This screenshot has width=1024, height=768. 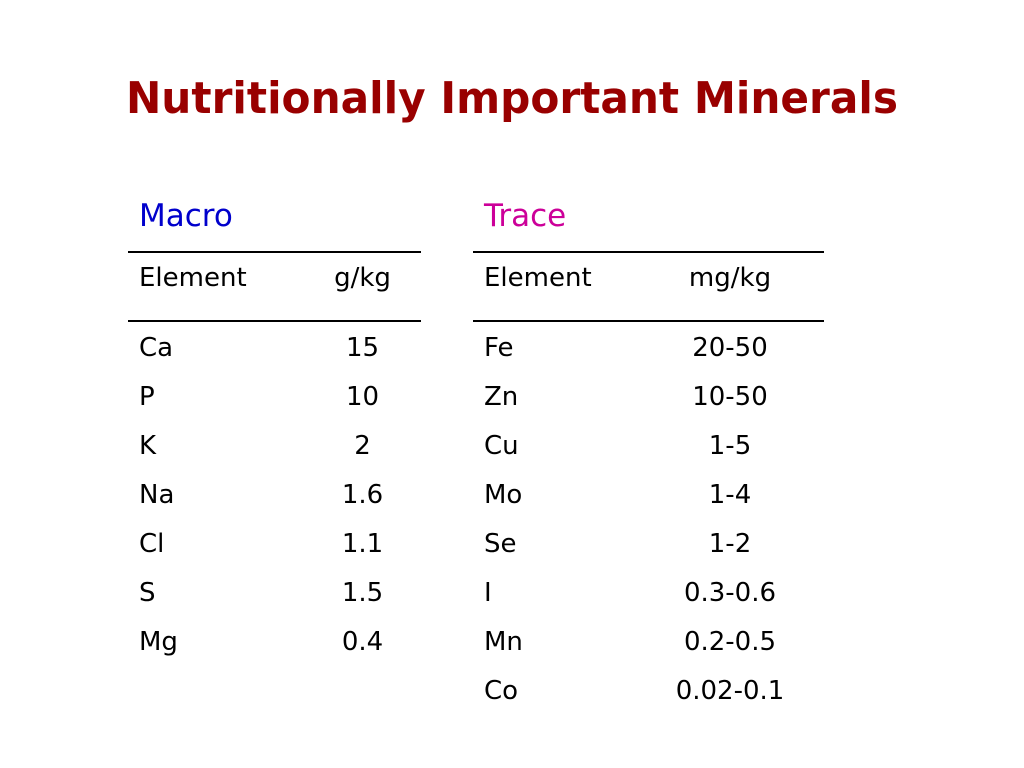 I want to click on macro-row-1-amount: 10, so click(x=362, y=397).